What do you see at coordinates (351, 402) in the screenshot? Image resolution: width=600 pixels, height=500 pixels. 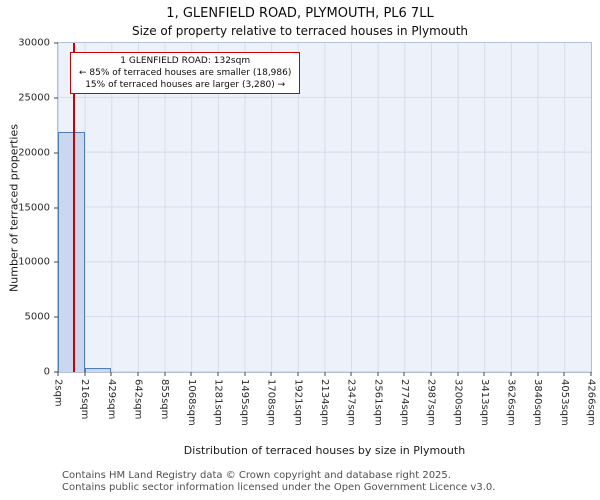 I see `x-tick-label: 2347sqm` at bounding box center [351, 402].